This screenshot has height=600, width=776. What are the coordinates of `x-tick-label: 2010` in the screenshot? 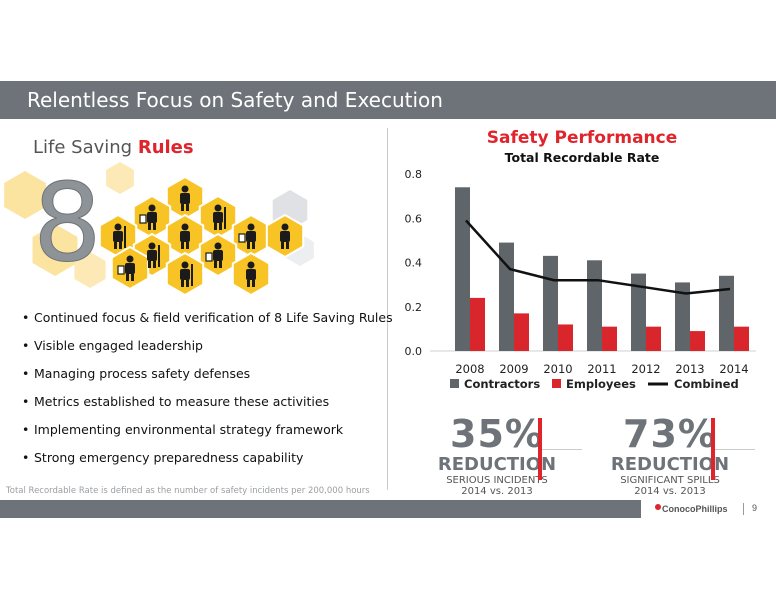 It's located at (557, 369).